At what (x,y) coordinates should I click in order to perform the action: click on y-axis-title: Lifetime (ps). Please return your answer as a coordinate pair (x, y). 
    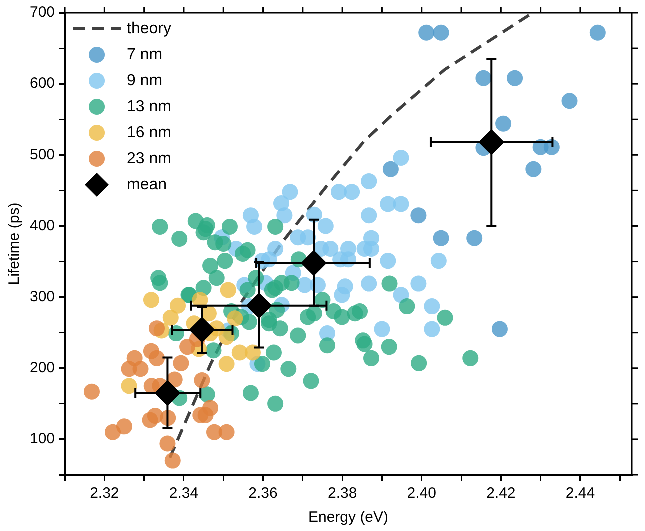
    Looking at the image, I should click on (15, 244).